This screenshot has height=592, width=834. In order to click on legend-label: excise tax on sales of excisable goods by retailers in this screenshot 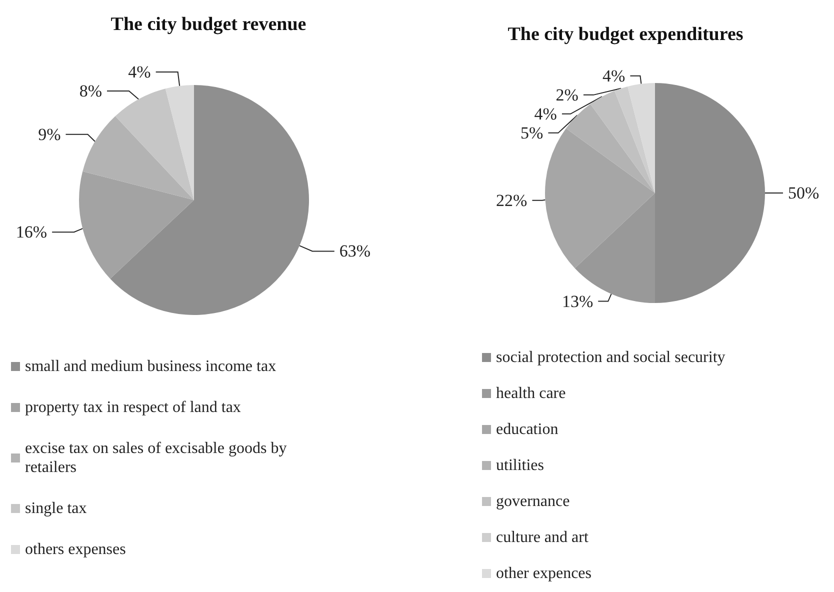, I will do `click(158, 458)`.